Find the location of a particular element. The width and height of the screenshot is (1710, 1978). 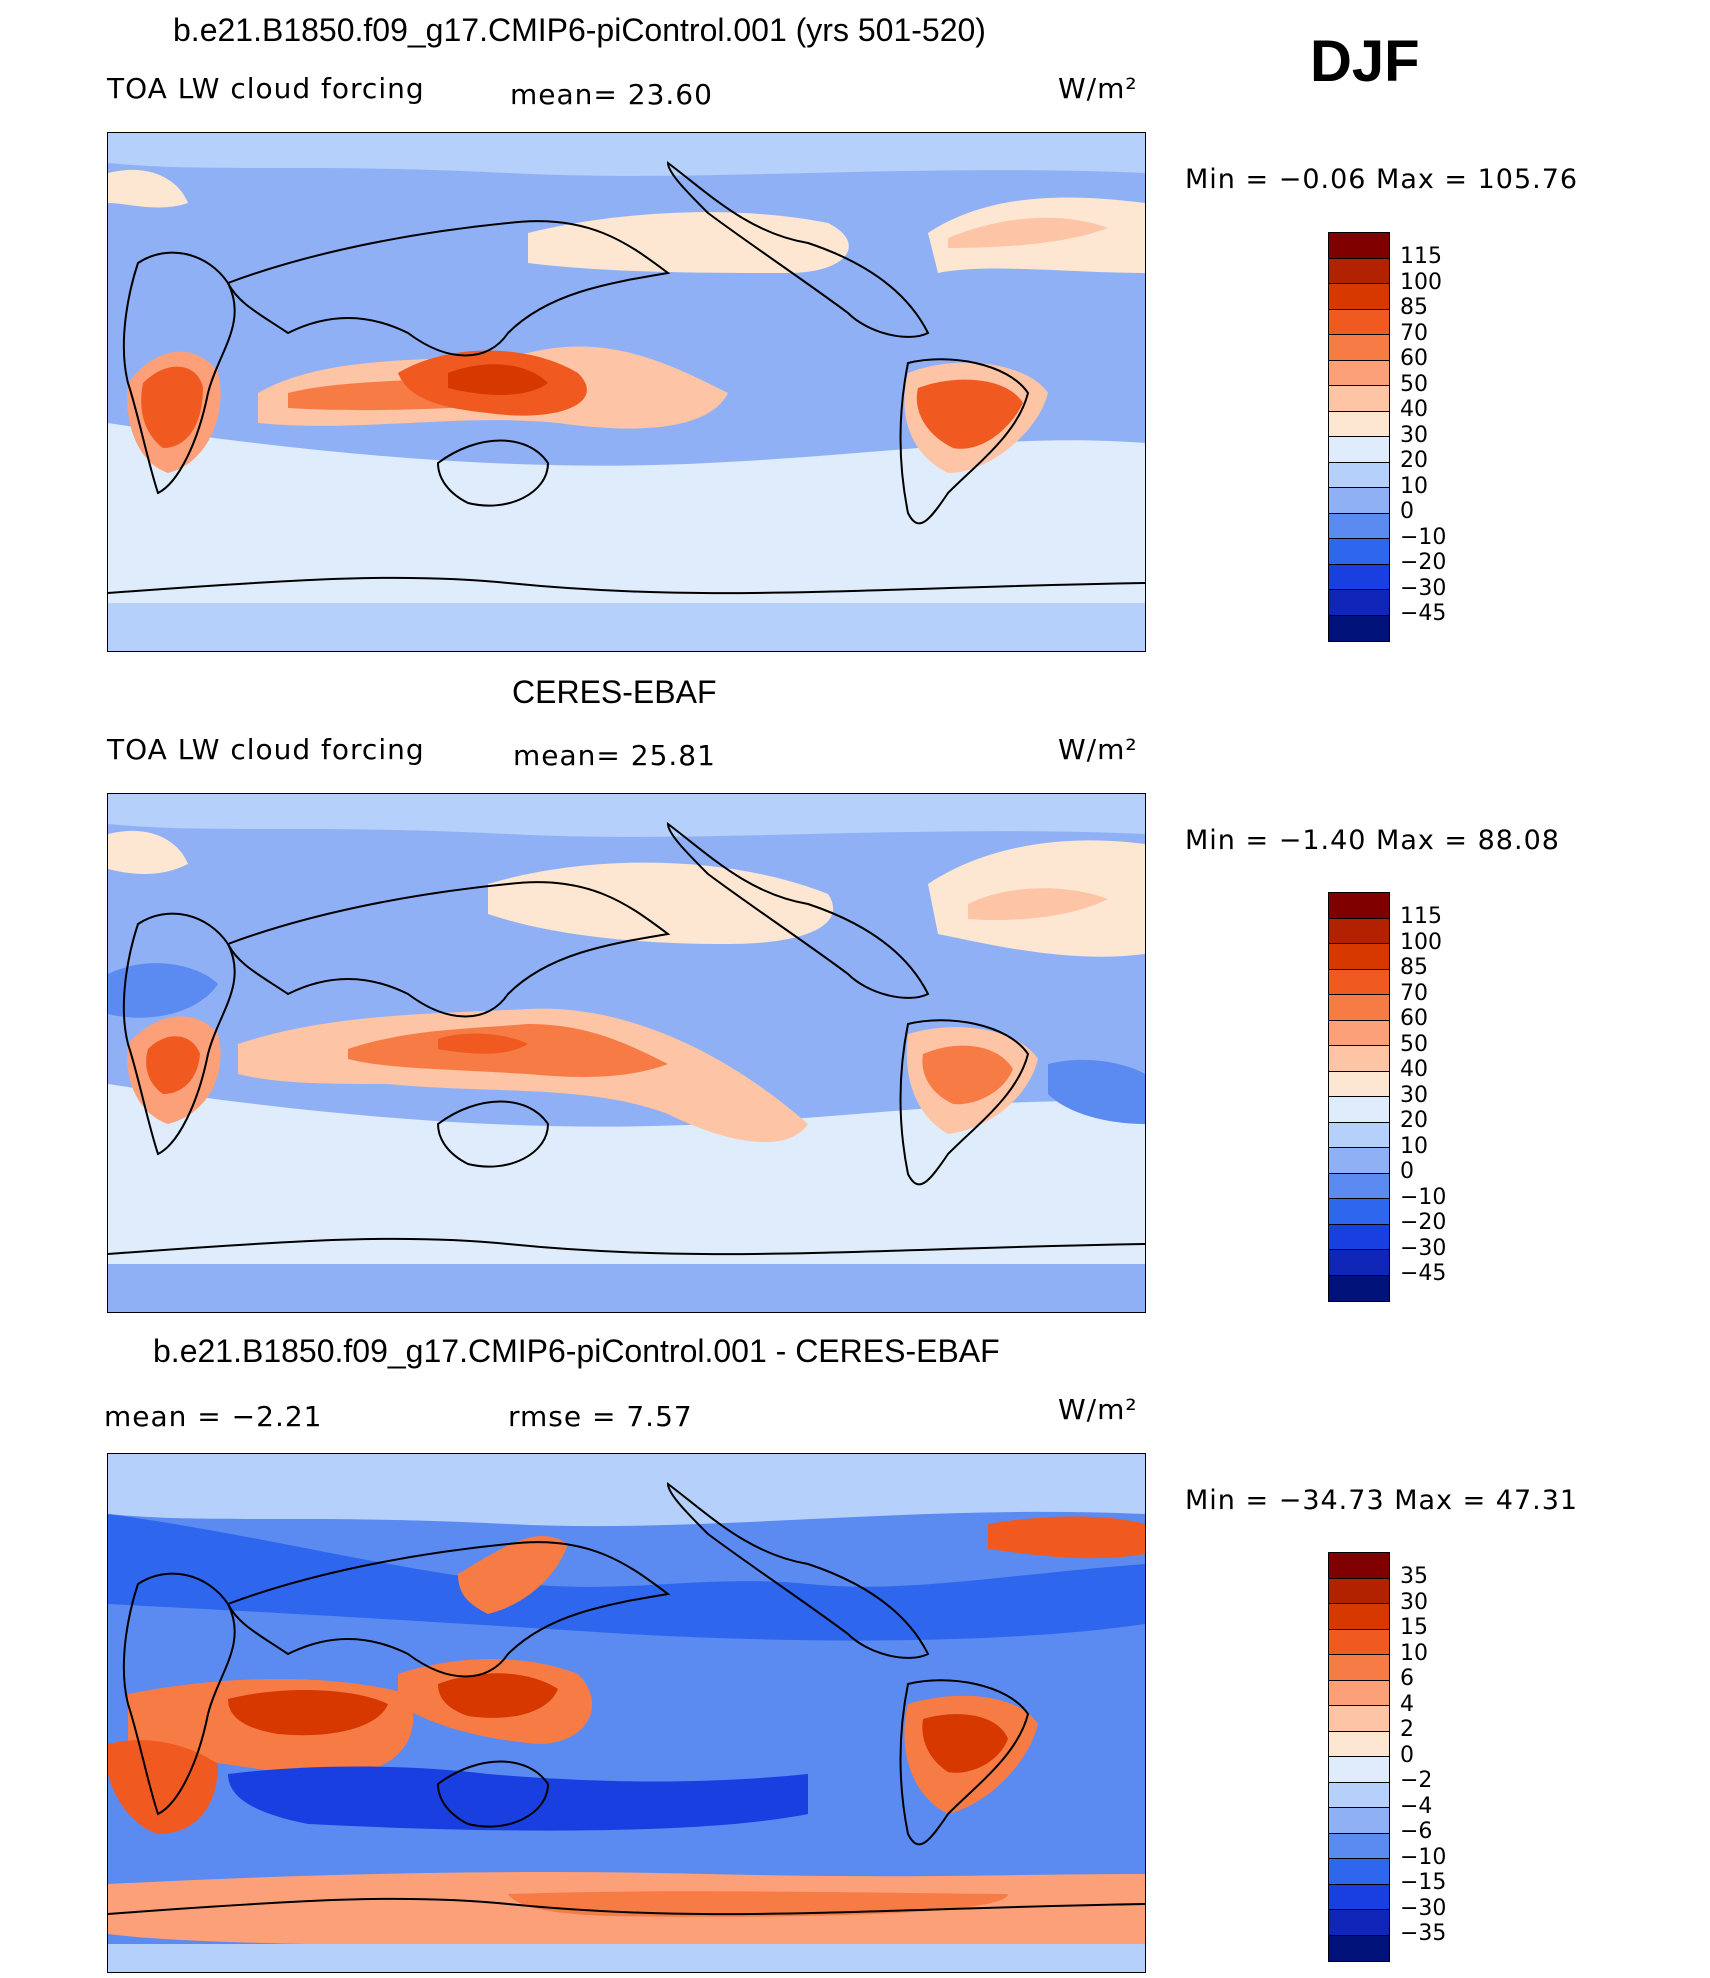

panel-2-mean-label: mean= 25.81 is located at coordinates (614, 755).